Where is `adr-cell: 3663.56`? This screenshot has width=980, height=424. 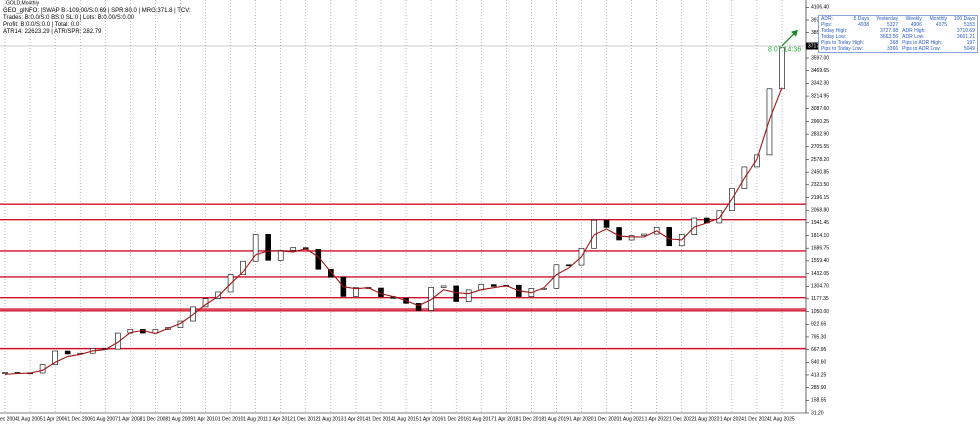
adr-cell: 3663.56 is located at coordinates (889, 37).